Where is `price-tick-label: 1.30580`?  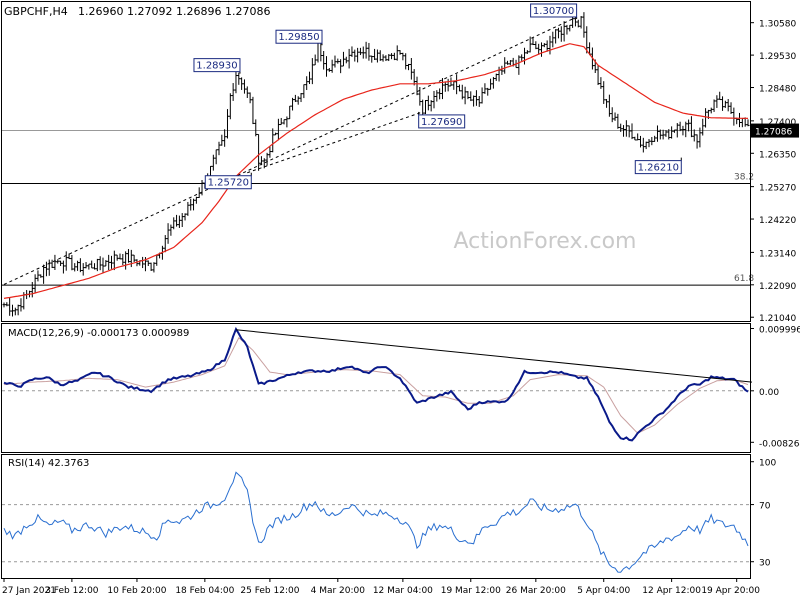 price-tick-label: 1.30580 is located at coordinates (777, 25).